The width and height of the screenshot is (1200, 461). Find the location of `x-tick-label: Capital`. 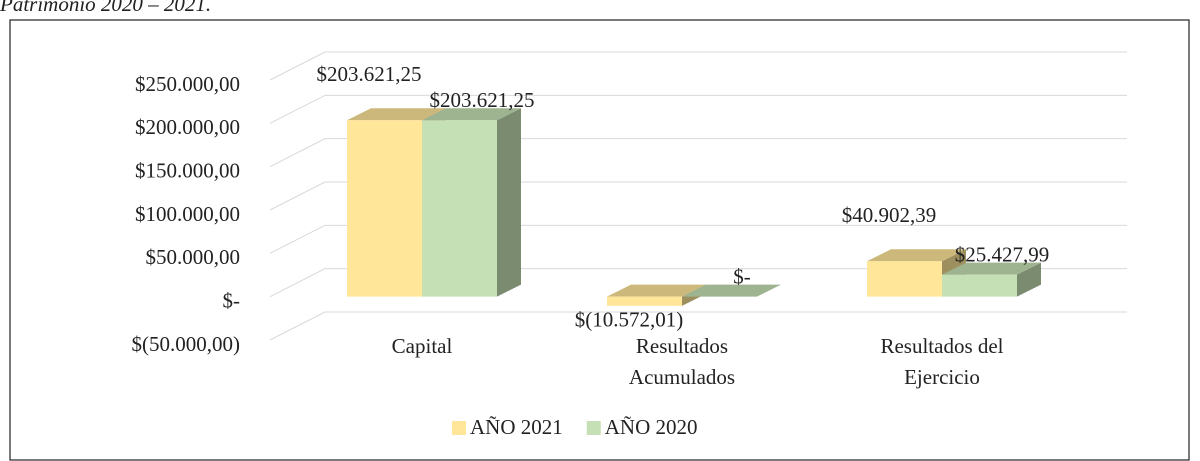

x-tick-label: Capital is located at coordinates (422, 346).